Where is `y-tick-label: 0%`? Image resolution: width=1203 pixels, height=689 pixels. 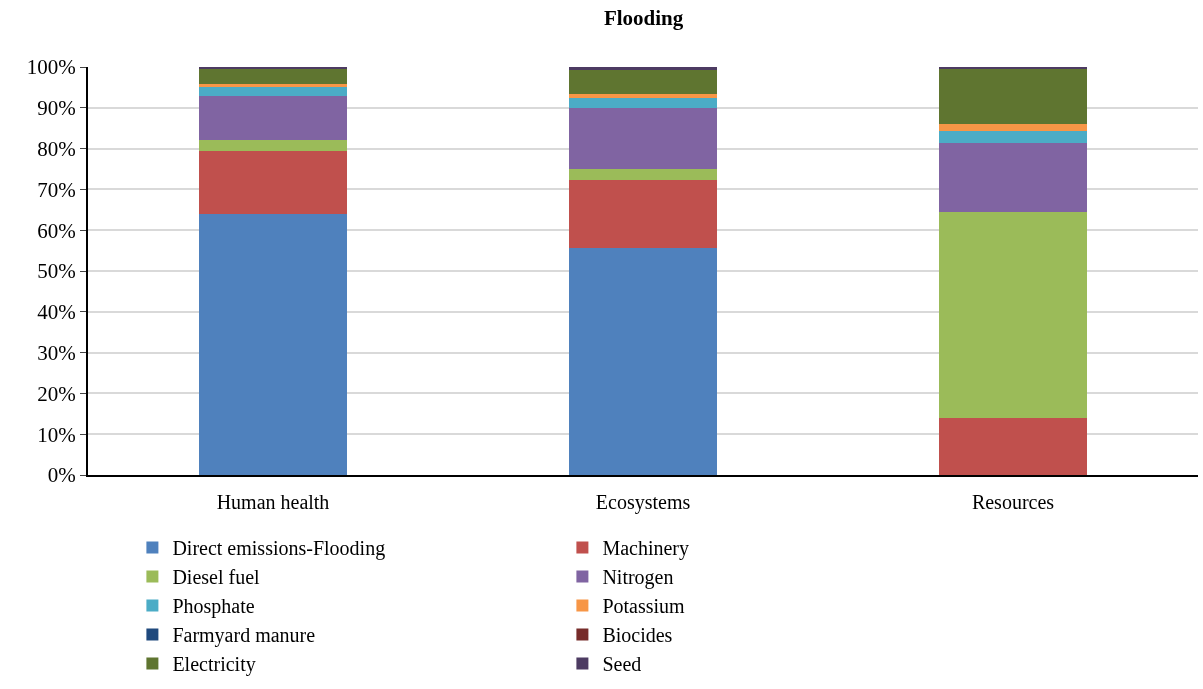 y-tick-label: 0% is located at coordinates (61, 475).